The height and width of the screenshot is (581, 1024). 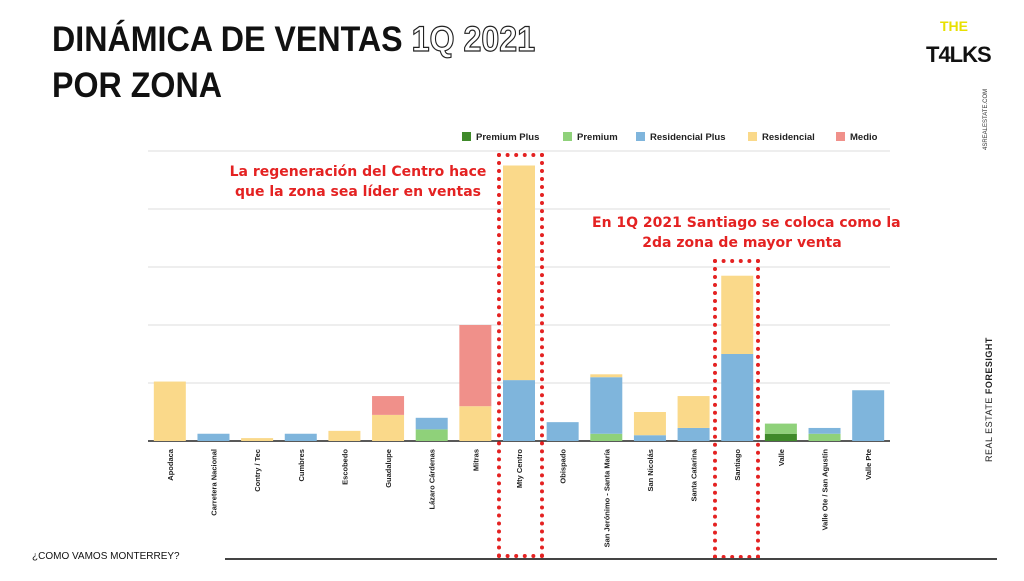 I want to click on the-talks-logo: THE T4LKS, so click(x=959, y=58).